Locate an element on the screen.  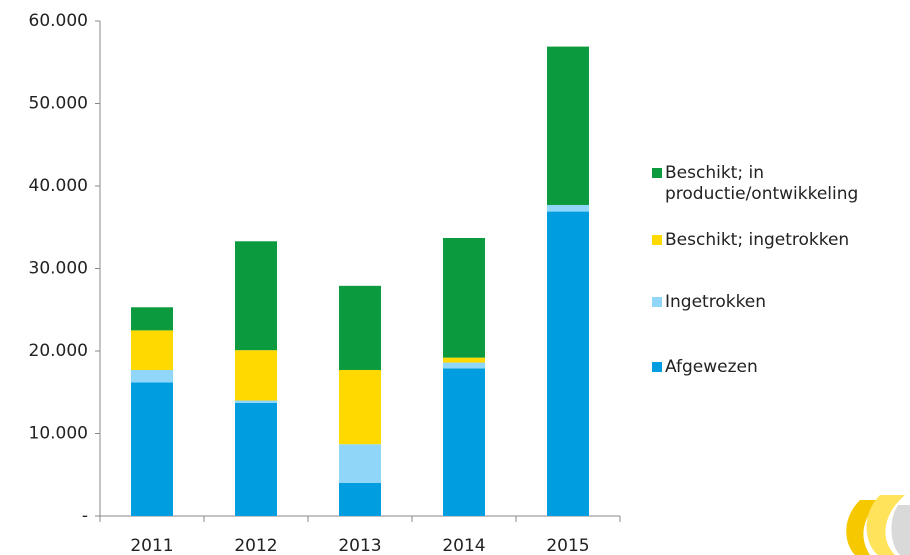
y-tick-label: 20.000 is located at coordinates (58, 351).